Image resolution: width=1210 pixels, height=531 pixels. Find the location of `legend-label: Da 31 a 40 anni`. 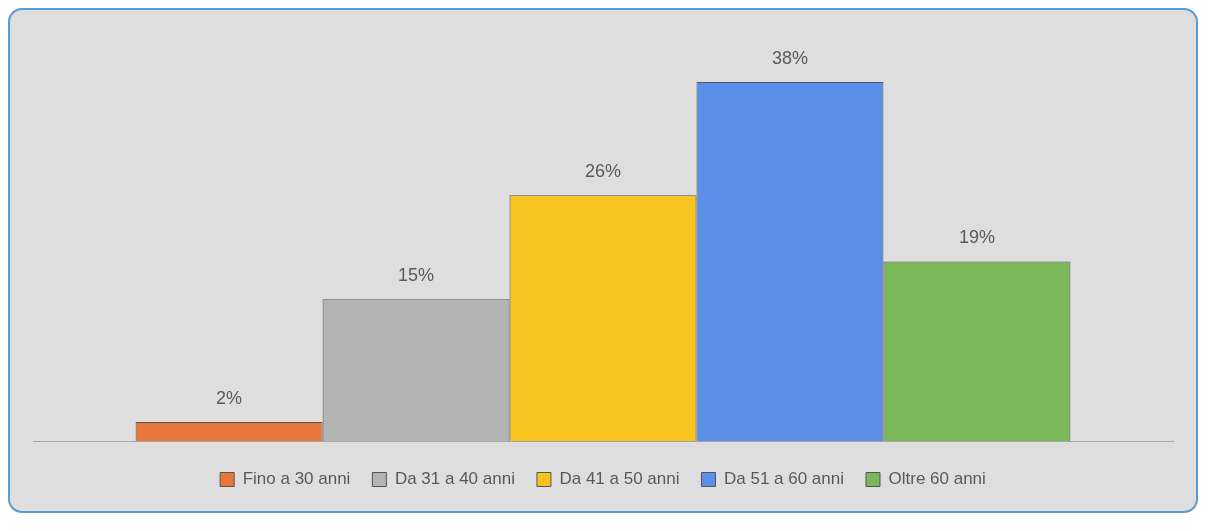

legend-label: Da 31 a 40 anni is located at coordinates (454, 479).